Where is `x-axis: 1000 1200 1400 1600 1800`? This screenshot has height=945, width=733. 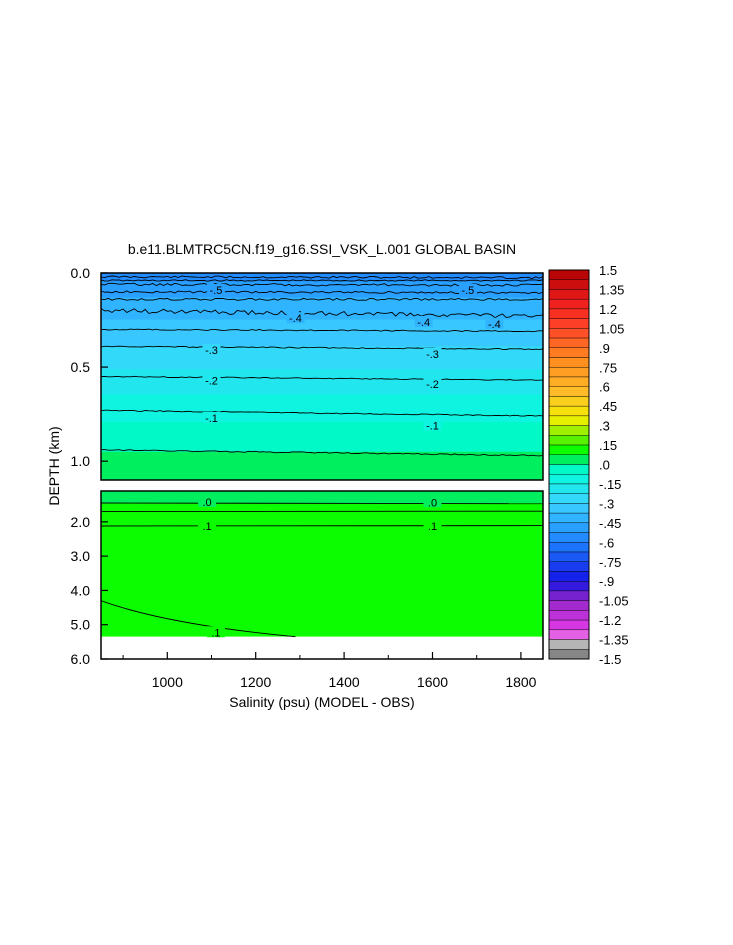
x-axis: 1000 1200 1400 1600 1800 is located at coordinates (329, 671).